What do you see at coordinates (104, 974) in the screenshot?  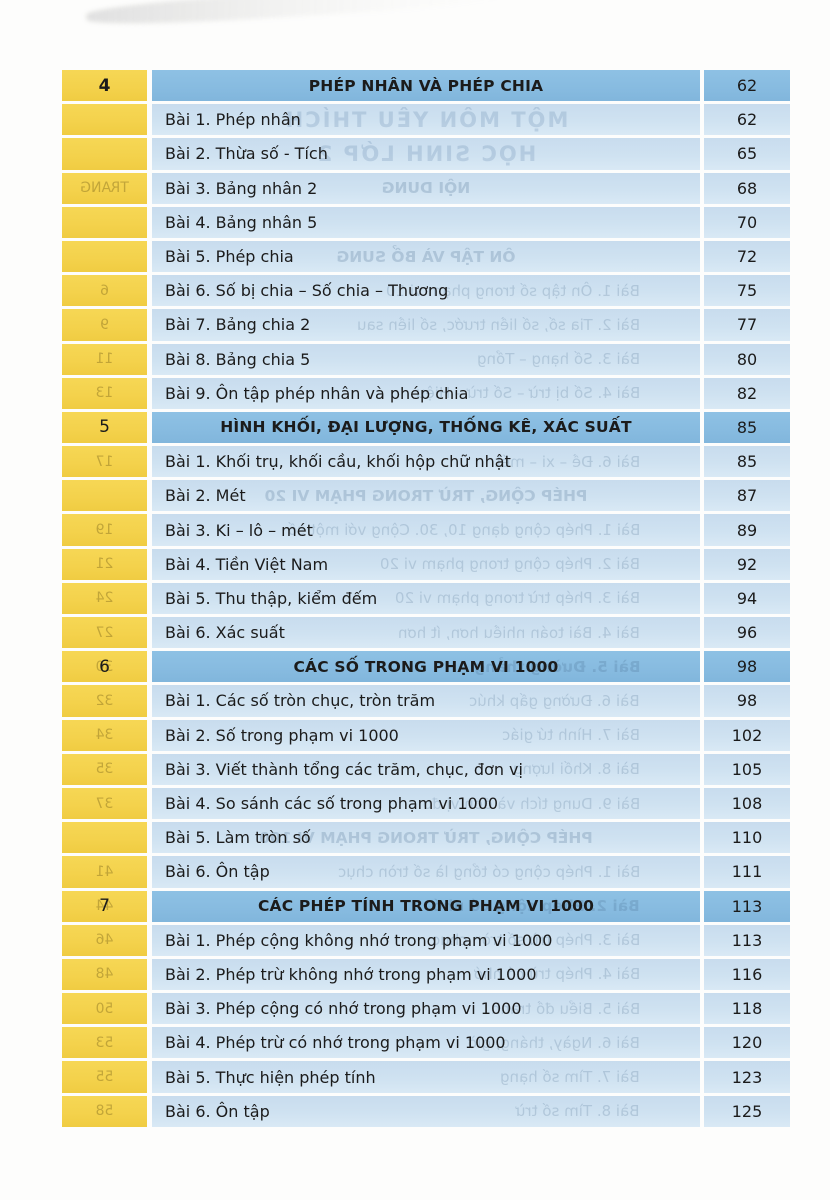 I see `chapter-number-cell: 48` at bounding box center [104, 974].